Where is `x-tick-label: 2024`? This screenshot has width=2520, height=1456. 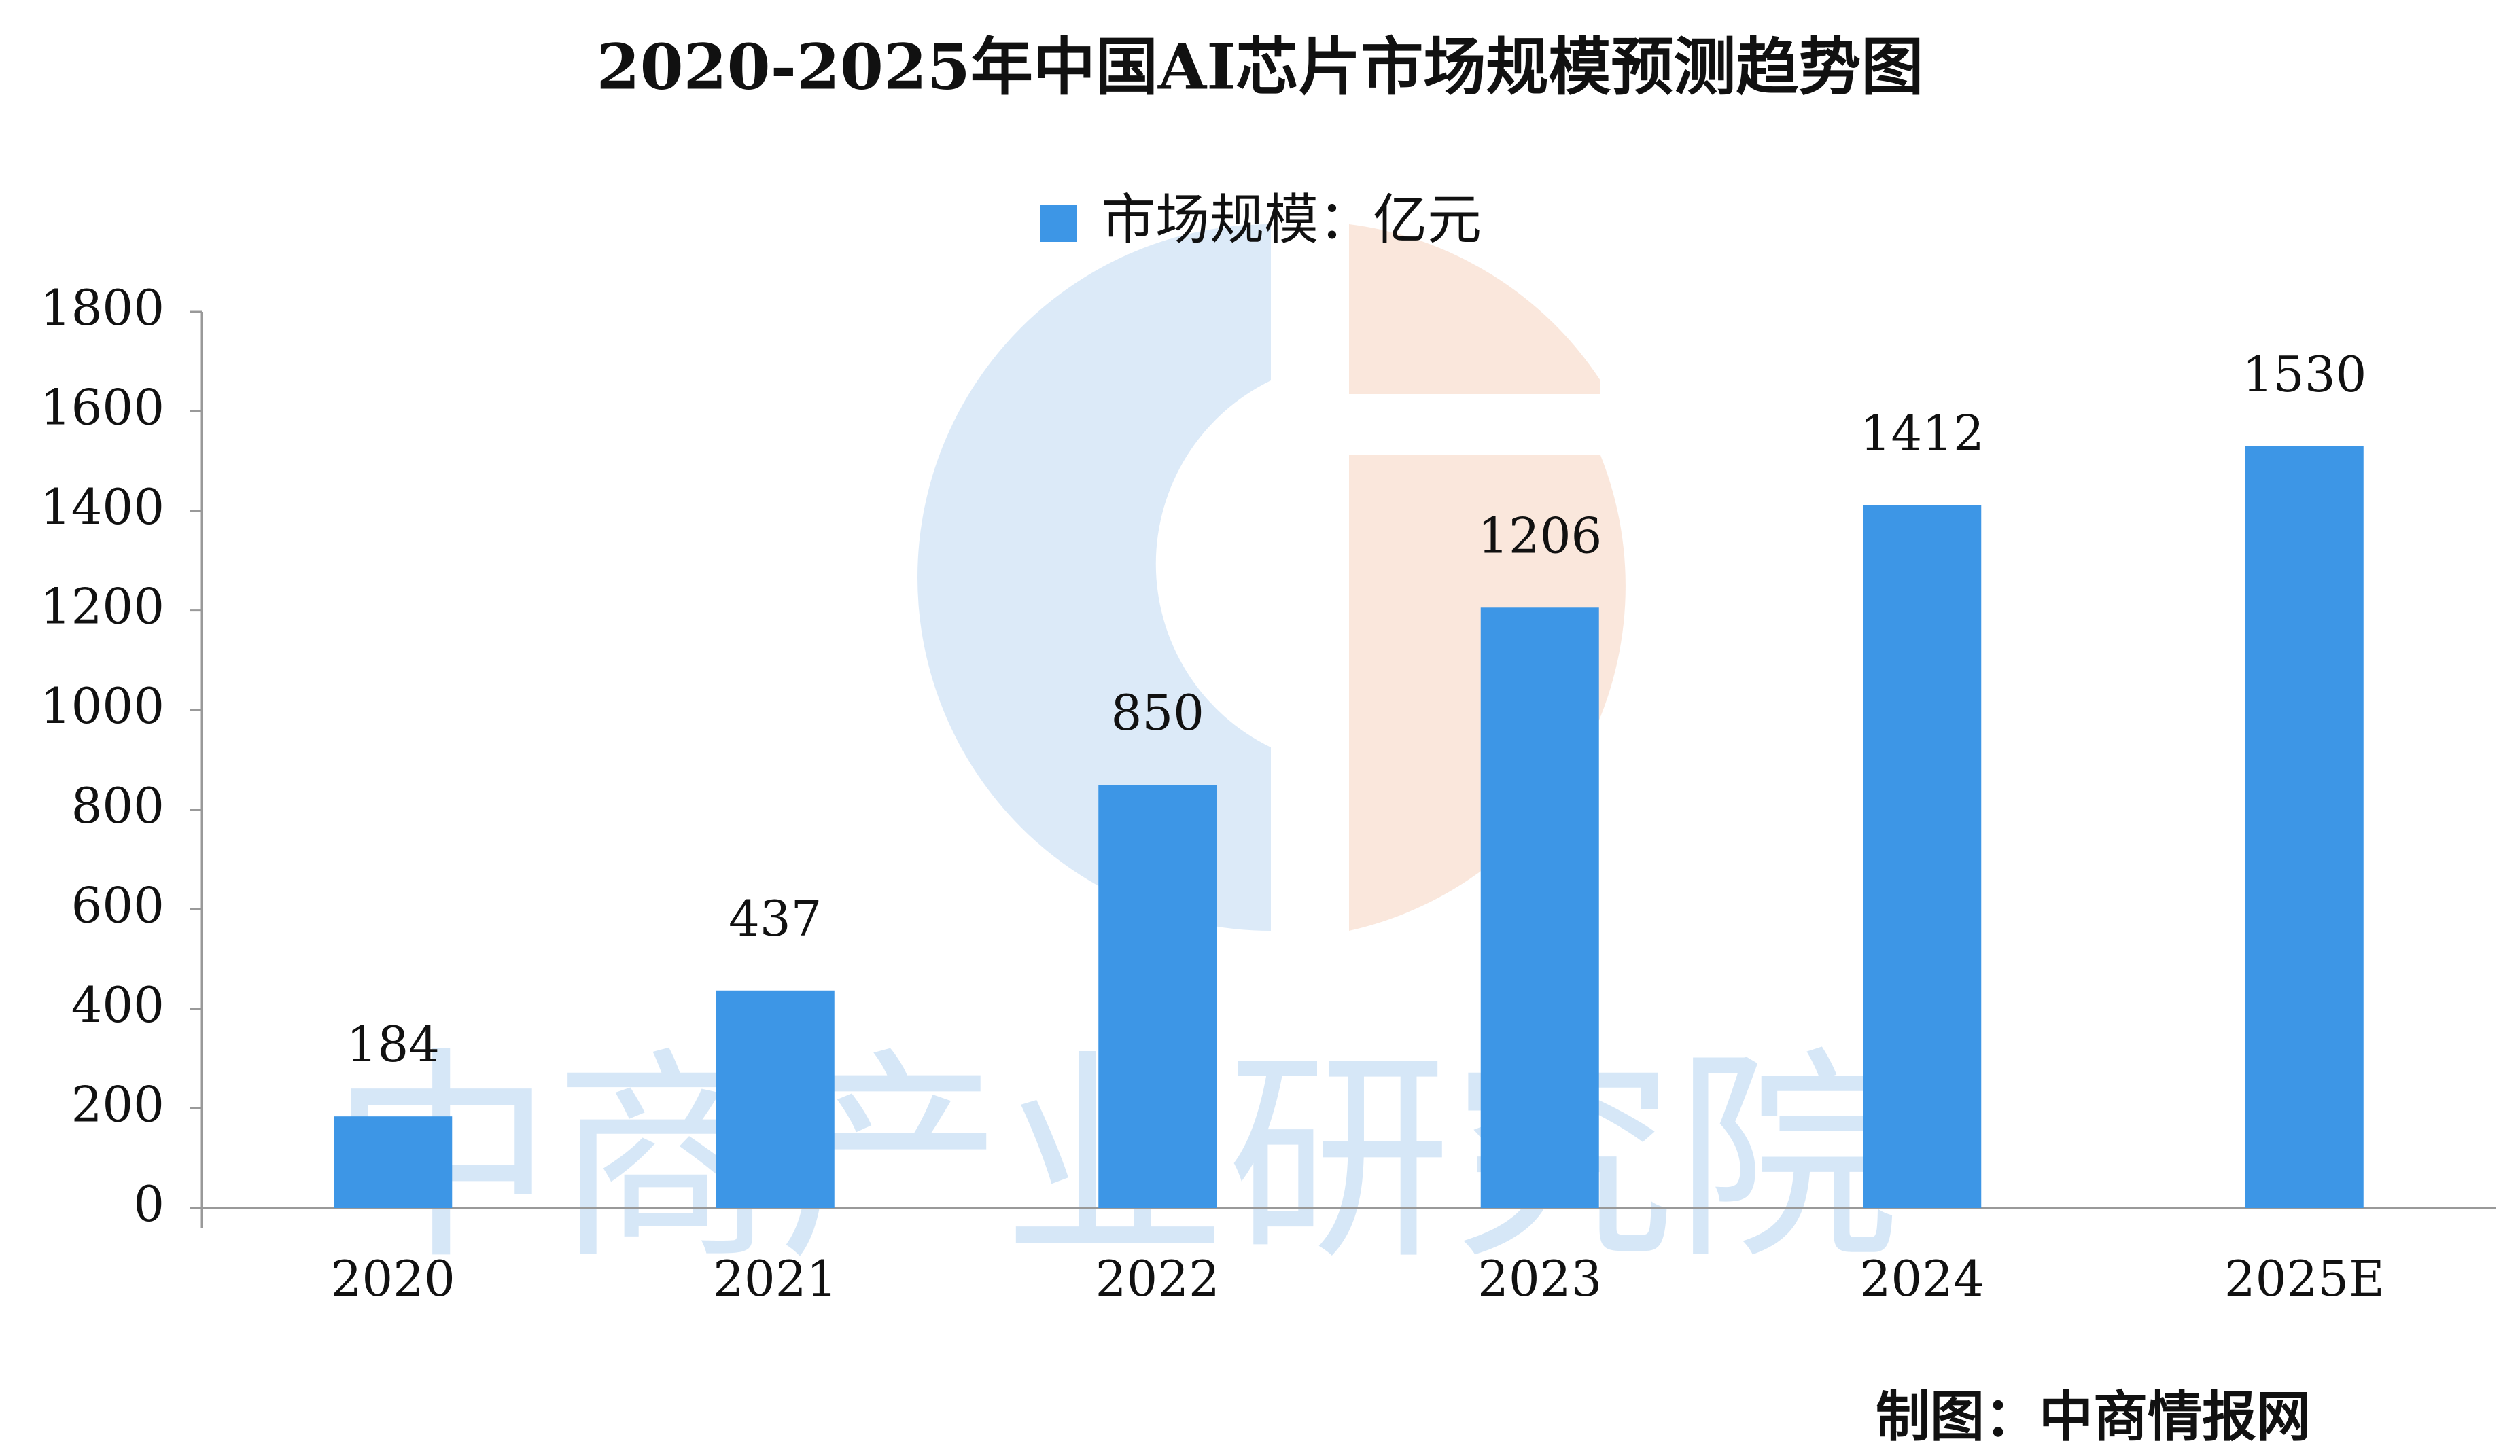 x-tick-label: 2024 is located at coordinates (1922, 1278).